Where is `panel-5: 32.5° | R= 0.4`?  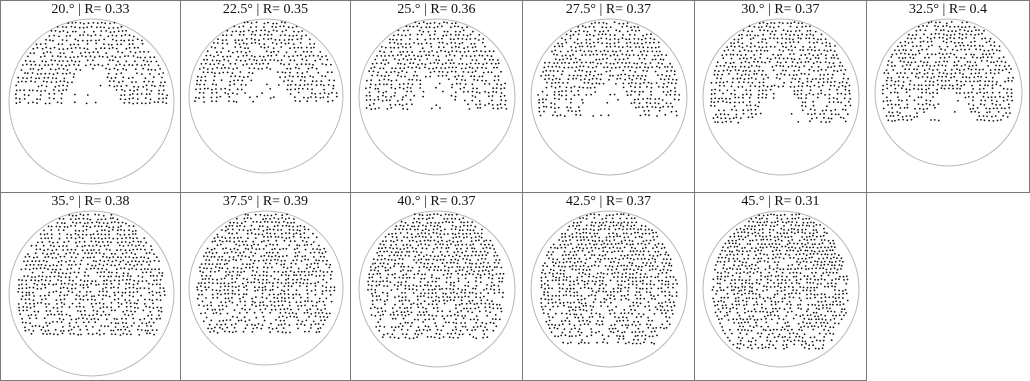 panel-5: 32.5° | R= 0.4 is located at coordinates (948, 96).